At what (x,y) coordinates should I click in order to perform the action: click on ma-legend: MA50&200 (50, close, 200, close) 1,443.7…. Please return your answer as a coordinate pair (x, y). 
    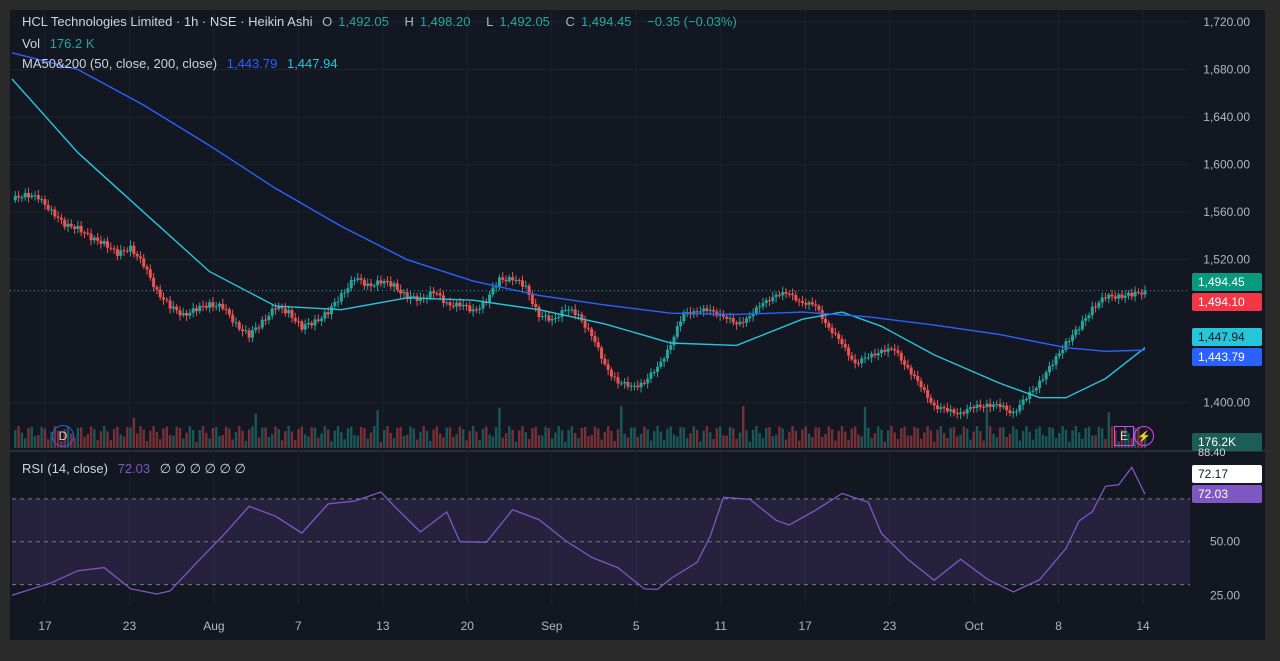
    Looking at the image, I should click on (183, 63).